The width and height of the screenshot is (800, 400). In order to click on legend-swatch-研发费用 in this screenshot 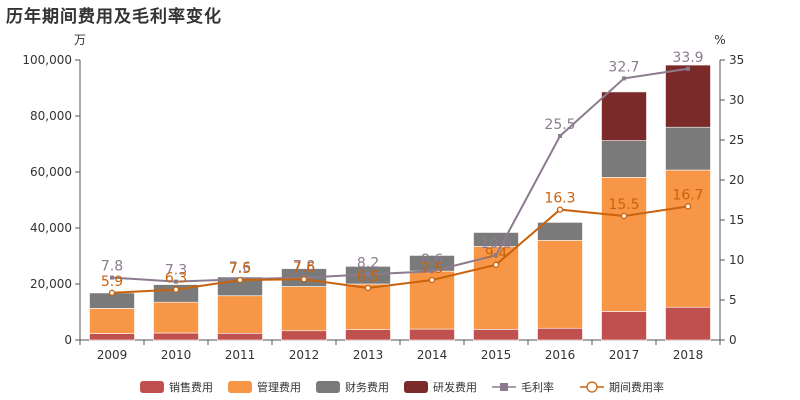, I will do `click(416, 387)`.